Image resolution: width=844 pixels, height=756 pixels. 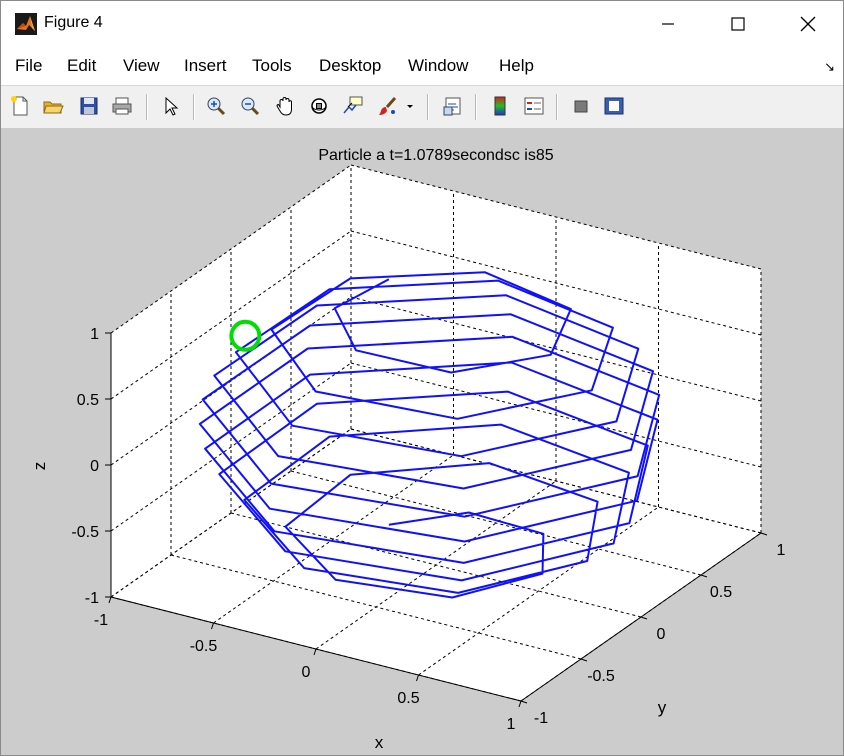 I want to click on minimize-icon, so click(x=668, y=24).